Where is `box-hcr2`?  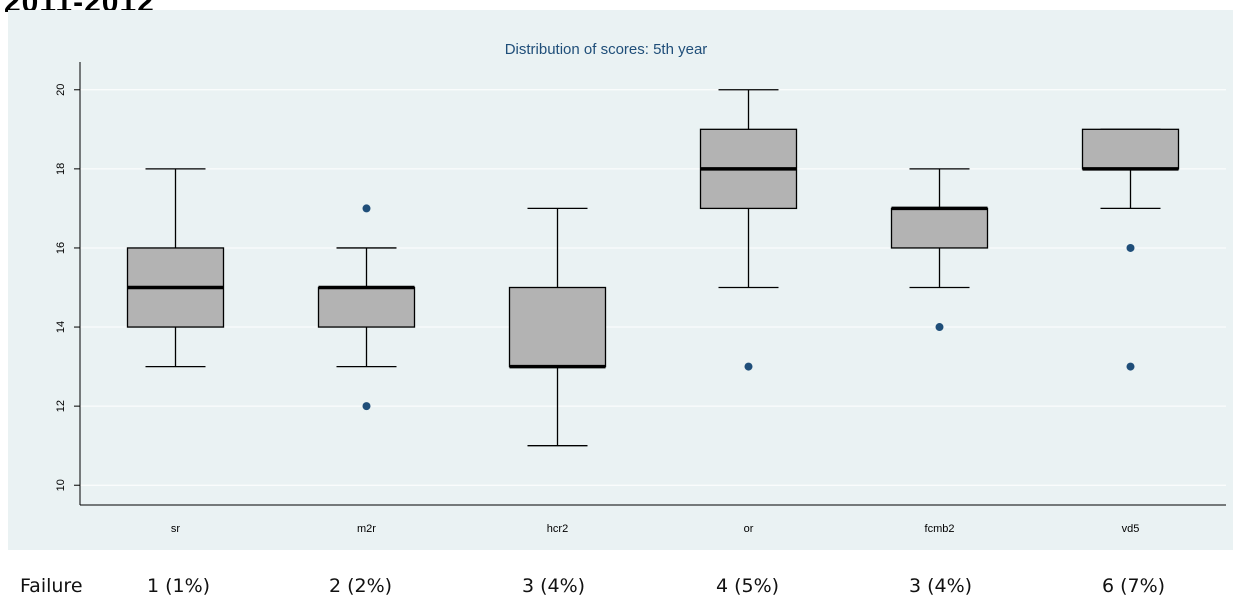
box-hcr2 is located at coordinates (557, 327).